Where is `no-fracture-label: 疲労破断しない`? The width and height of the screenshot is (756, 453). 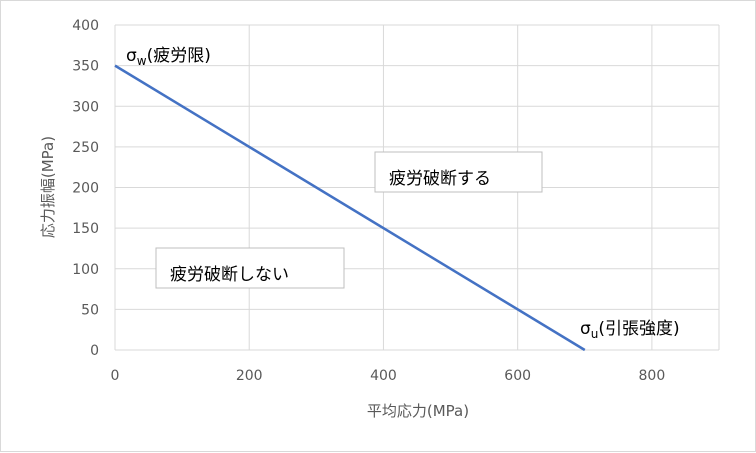
no-fracture-label: 疲労破断しない is located at coordinates (229, 275).